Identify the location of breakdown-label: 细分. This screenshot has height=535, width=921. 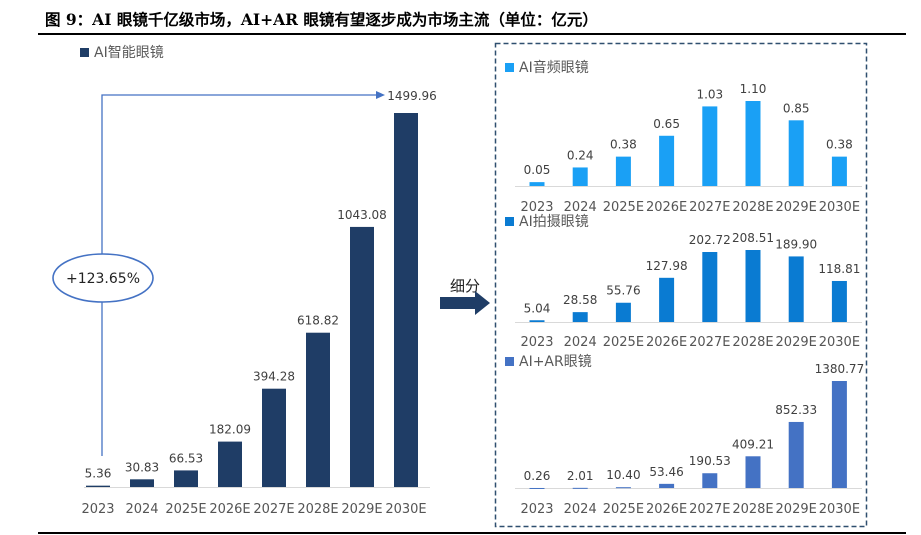
(465, 286).